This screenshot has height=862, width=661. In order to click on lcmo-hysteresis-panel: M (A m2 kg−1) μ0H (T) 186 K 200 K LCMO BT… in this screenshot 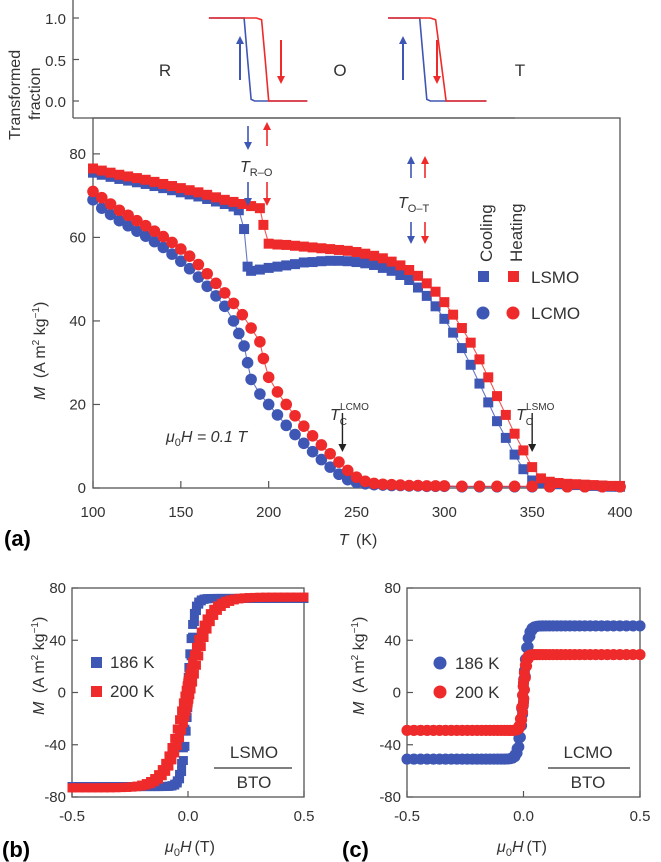, I will do `click(490, 738)`.